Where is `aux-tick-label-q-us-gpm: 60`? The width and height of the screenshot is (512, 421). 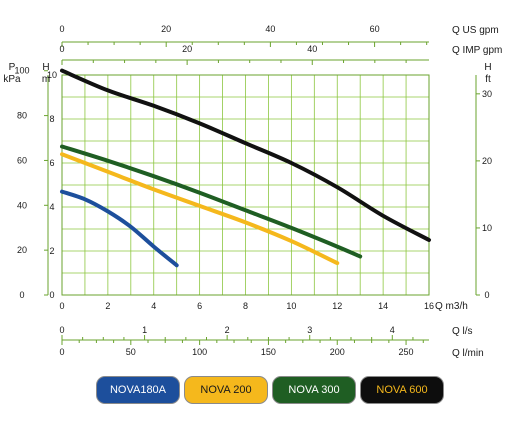
aux-tick-label-q-us-gpm: 60 is located at coordinates (375, 29).